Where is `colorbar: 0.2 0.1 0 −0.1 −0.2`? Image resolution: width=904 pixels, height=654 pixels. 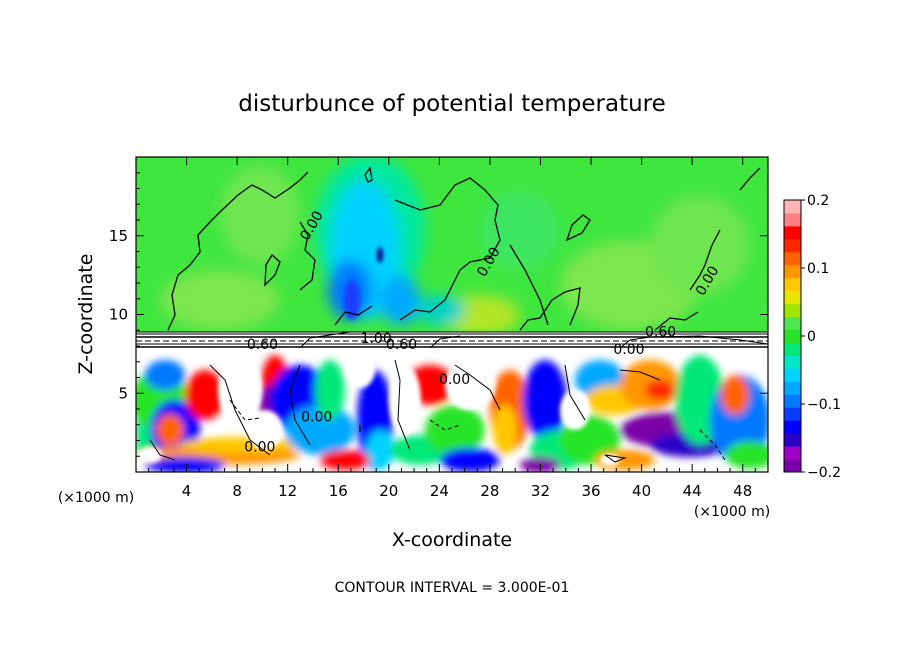
colorbar: 0.2 0.1 0 −0.1 −0.2 is located at coordinates (812, 337).